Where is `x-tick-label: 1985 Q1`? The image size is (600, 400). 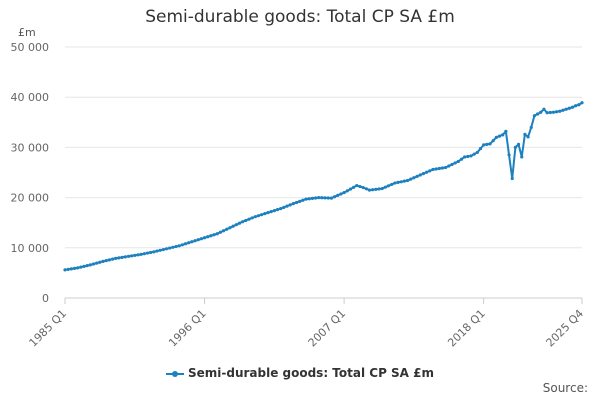 x-tick-label: 1985 Q1 is located at coordinates (48, 328).